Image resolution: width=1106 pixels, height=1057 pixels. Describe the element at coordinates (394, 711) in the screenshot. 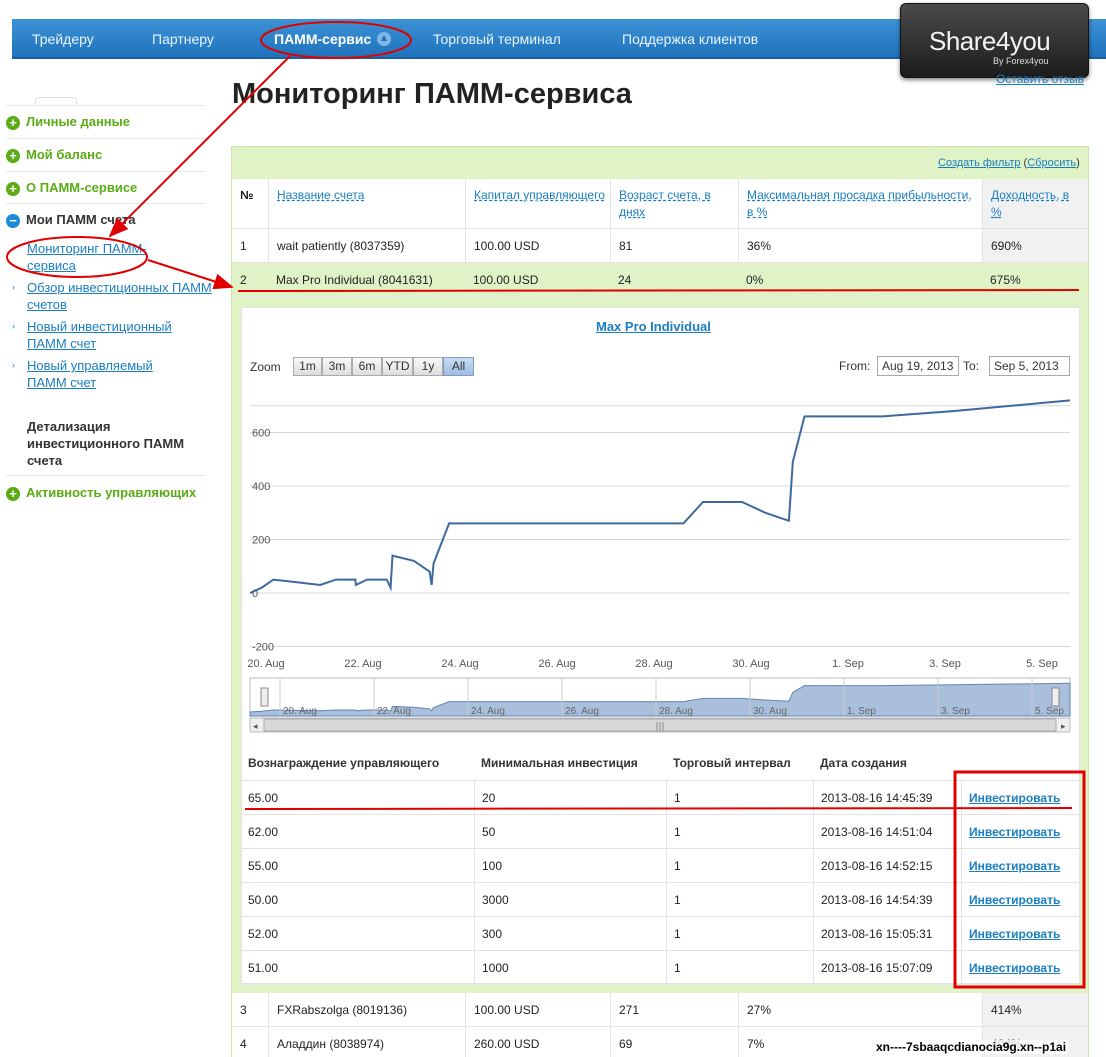

I see `navigator-tick-label: 22. Aug` at that location.